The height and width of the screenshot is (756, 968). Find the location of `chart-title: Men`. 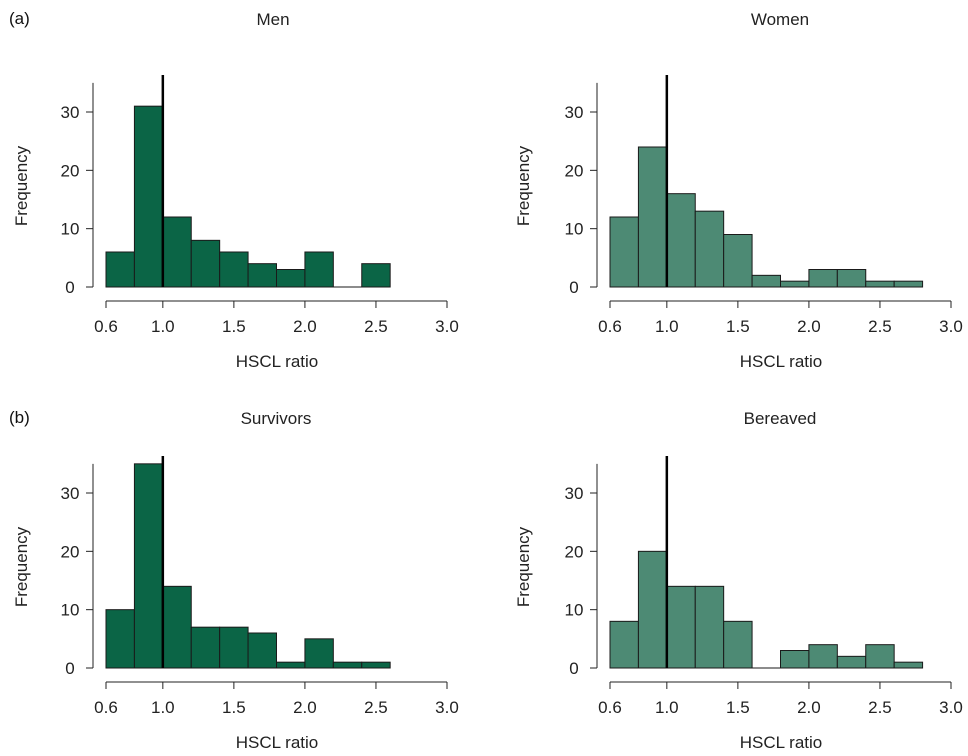

chart-title: Men is located at coordinates (272, 19).